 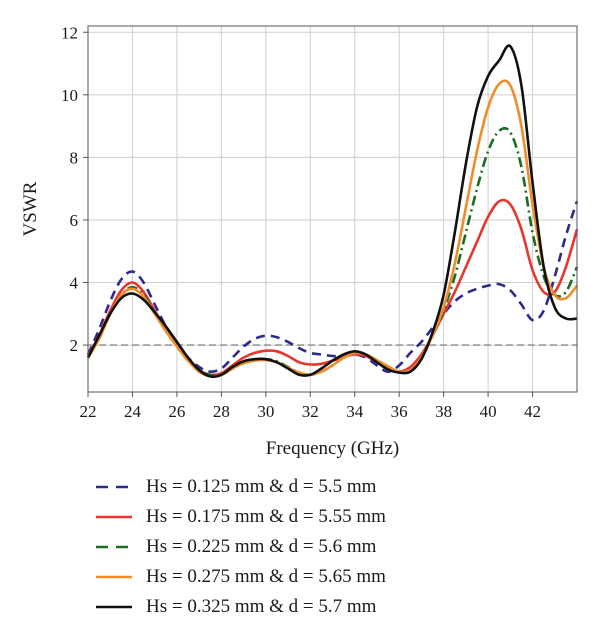 I want to click on x-tick-labels: 22 24 26 28 30 32 34 36 38 40 42, so click(x=310, y=406).